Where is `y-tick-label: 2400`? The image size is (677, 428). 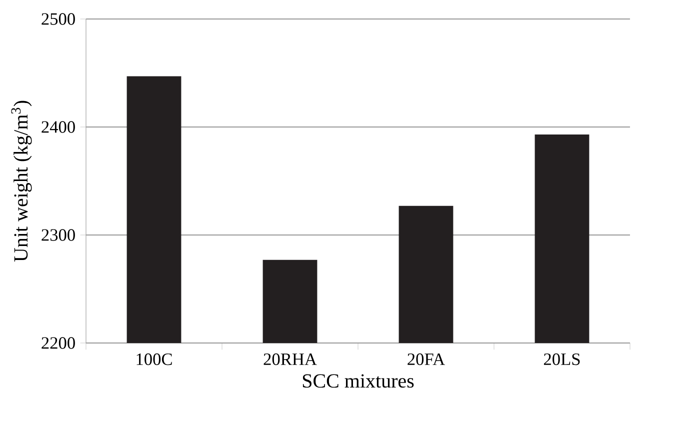
y-tick-label: 2400 is located at coordinates (58, 127).